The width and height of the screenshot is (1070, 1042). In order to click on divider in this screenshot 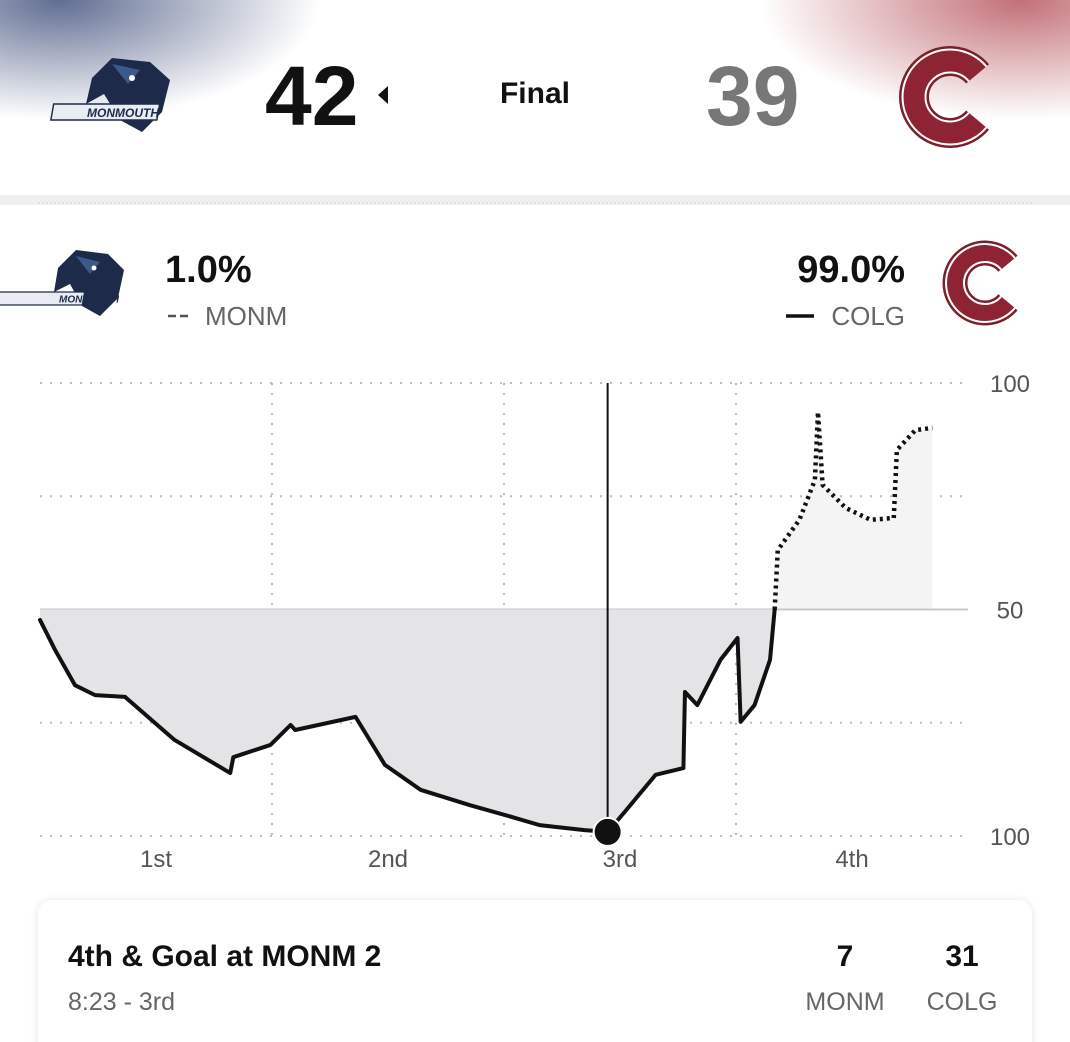, I will do `click(535, 200)`.